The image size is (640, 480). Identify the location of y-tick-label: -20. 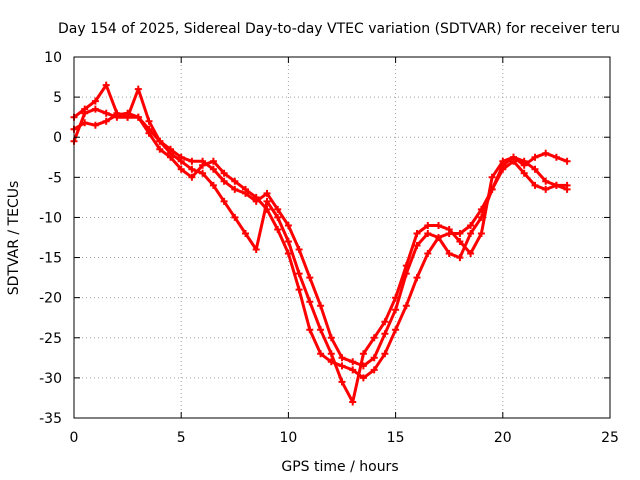
(50, 299).